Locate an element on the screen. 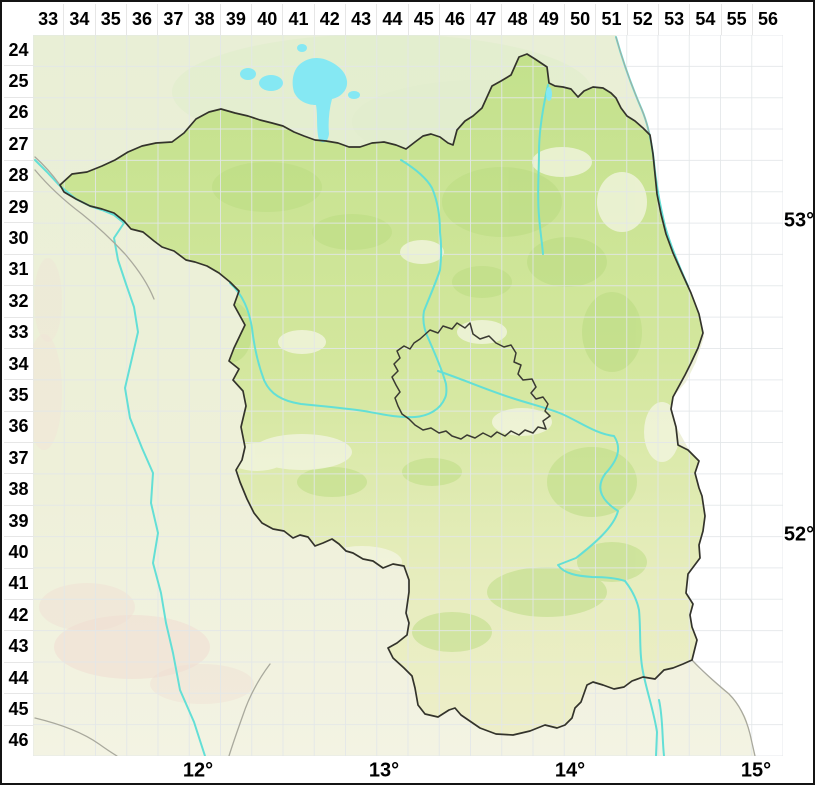 The image size is (815, 785). grid-row-label: 34 is located at coordinates (18, 363).